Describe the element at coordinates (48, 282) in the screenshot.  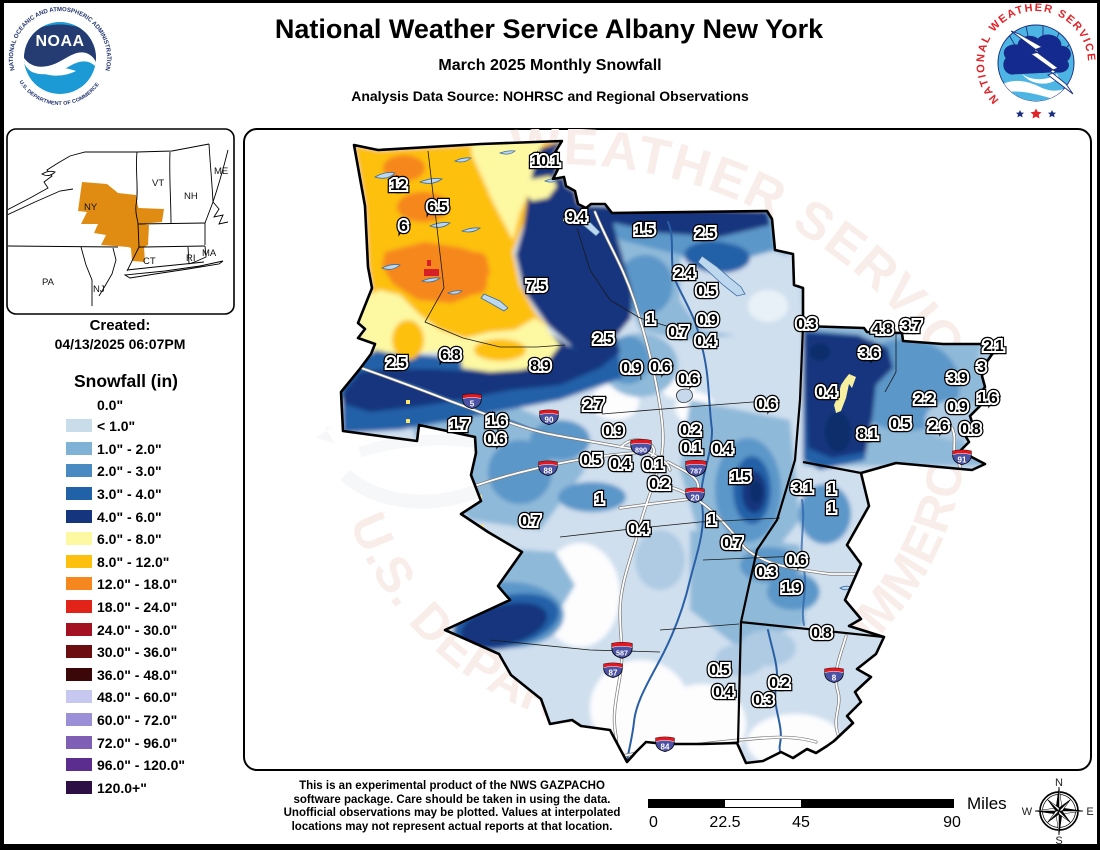
I see `svg-text: PA` at that location.